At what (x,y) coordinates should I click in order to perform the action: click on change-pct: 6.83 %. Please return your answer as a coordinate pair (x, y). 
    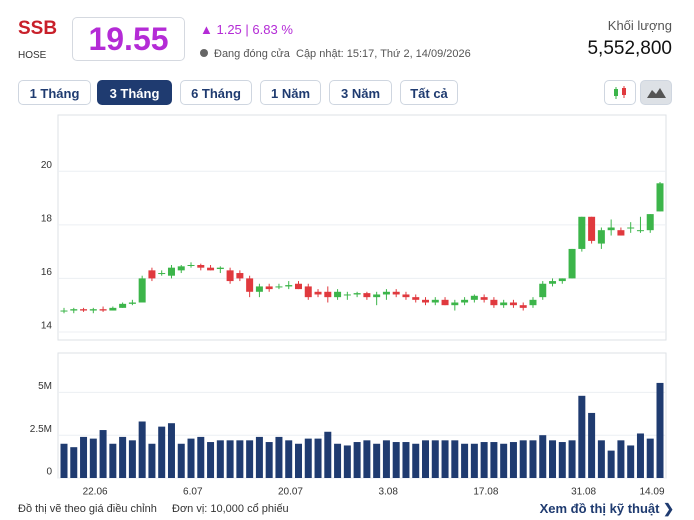
    Looking at the image, I should click on (272, 29).